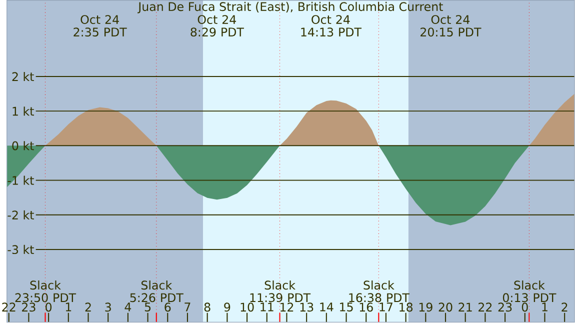  What do you see at coordinates (290, 8) in the screenshot?
I see `chart-title: Juan De Fuca Strait (East), British Columbia Current` at bounding box center [290, 8].